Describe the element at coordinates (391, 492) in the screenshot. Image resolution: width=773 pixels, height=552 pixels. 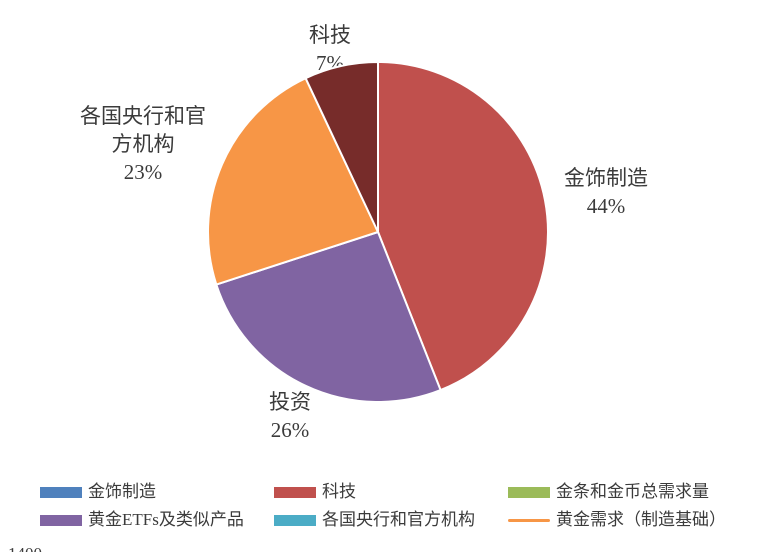
I see `legend-item-2: 科技` at that location.